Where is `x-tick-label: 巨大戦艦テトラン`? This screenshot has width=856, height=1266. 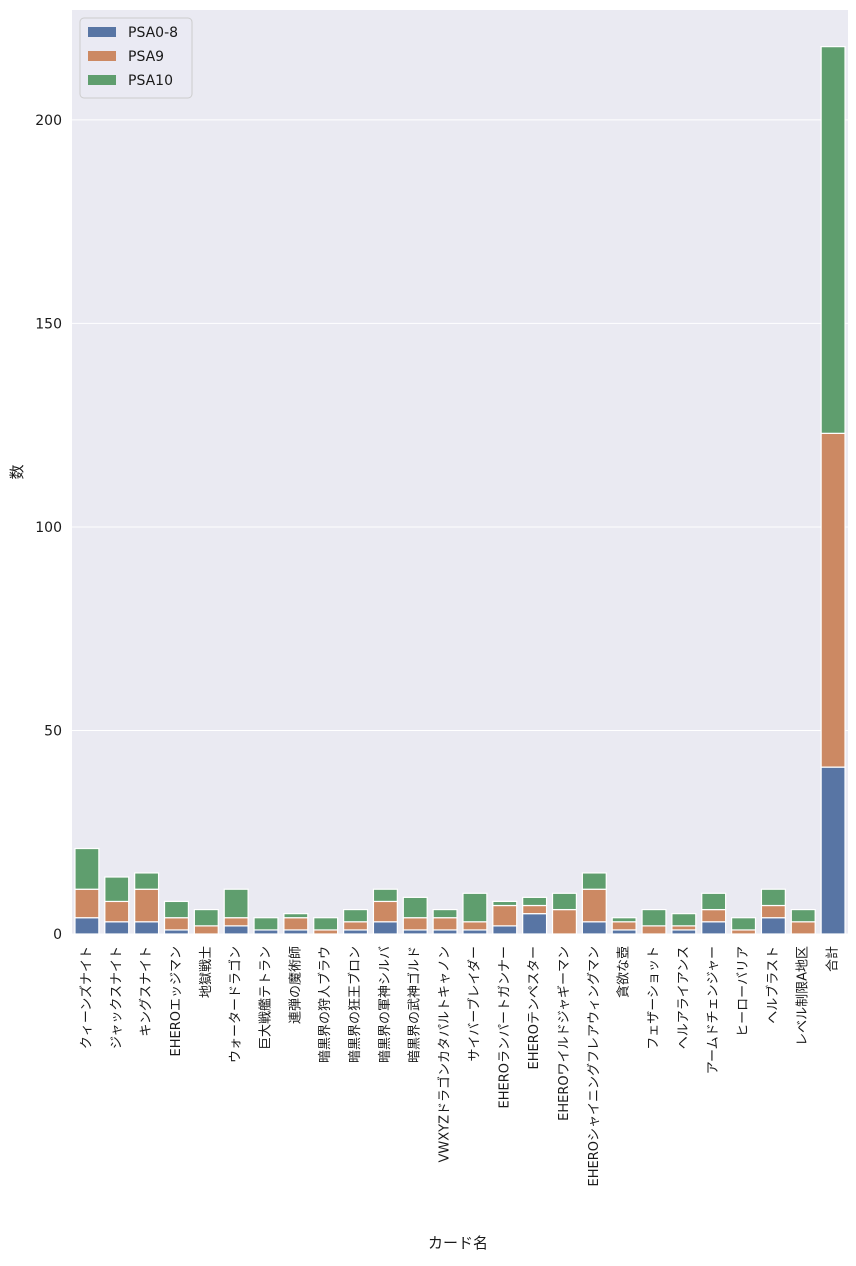
x-tick-label: 巨大戦艦テトラン is located at coordinates (266, 998).